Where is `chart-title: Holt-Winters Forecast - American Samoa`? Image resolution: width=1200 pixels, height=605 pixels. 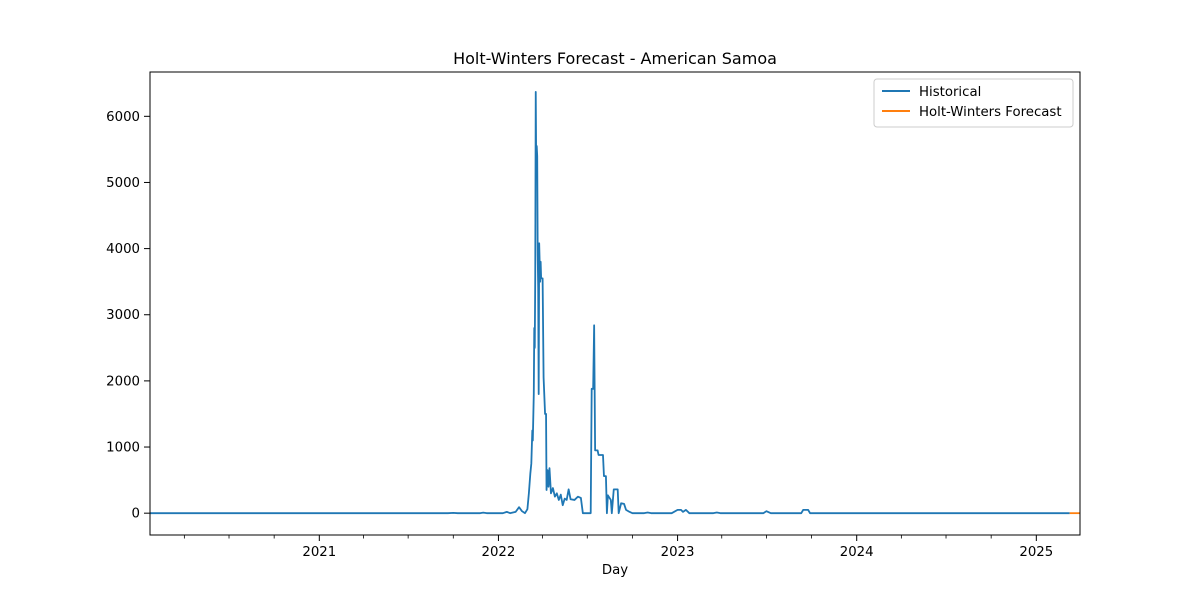 chart-title: Holt-Winters Forecast - American Samoa is located at coordinates (615, 58).